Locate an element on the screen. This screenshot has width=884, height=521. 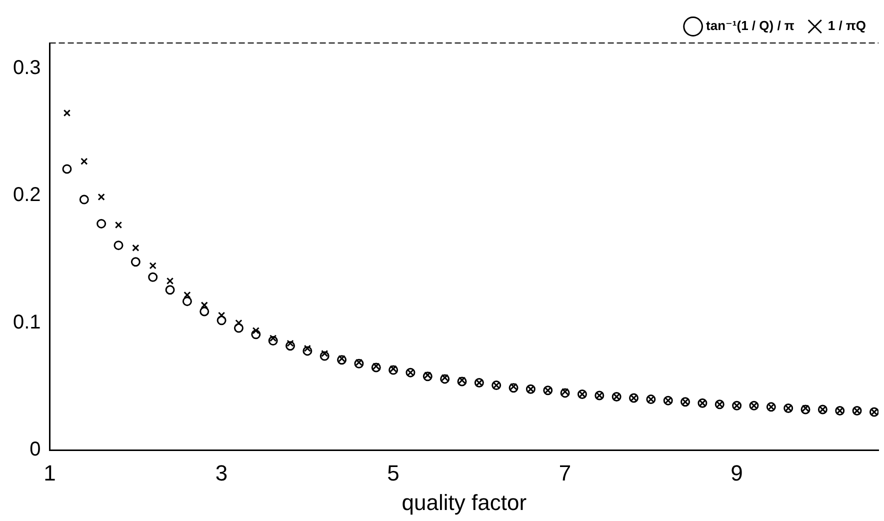
legend-label: tan⁻¹(1 / Q) / π is located at coordinates (750, 26).